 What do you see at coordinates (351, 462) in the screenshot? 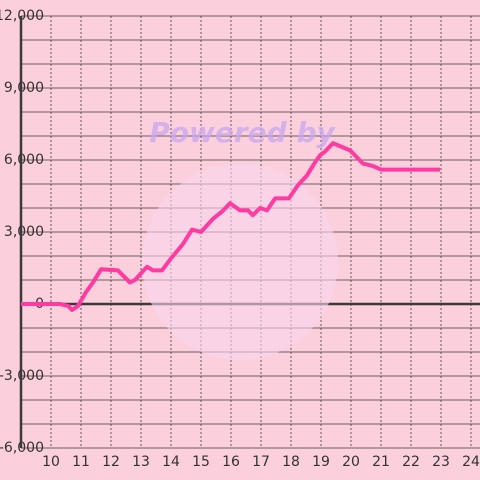
I see `x-tick-label: 20` at bounding box center [351, 462].